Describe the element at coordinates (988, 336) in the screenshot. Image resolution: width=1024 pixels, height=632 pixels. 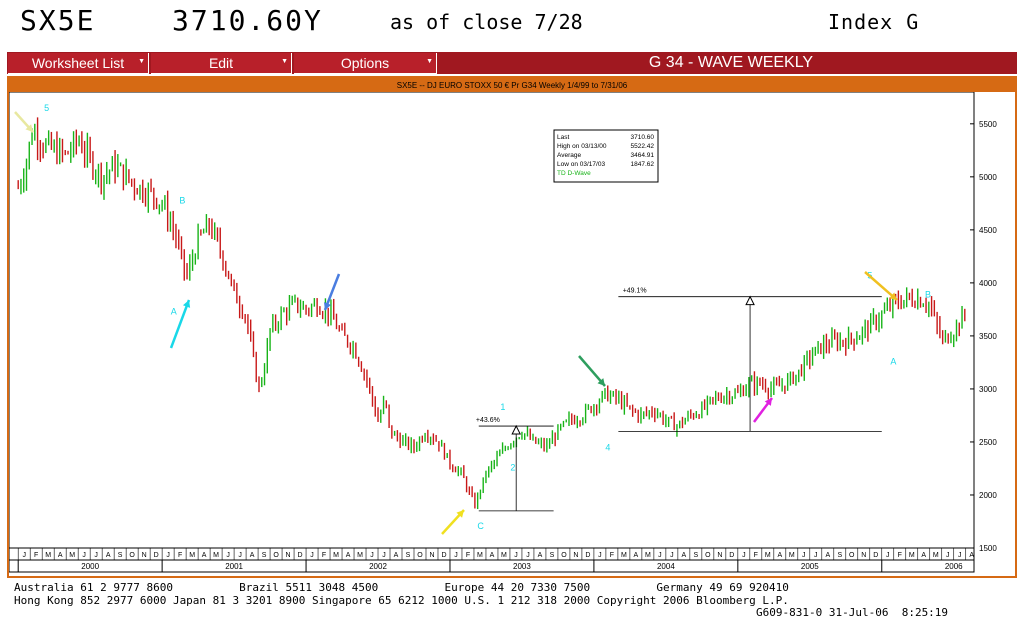
I see `y-tick-label: 3500` at that location.